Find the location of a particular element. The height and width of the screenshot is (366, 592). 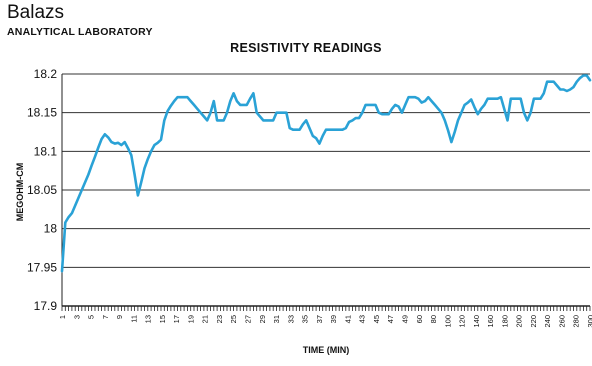

chart-title: RESISTIVITY READINGS is located at coordinates (306, 48).